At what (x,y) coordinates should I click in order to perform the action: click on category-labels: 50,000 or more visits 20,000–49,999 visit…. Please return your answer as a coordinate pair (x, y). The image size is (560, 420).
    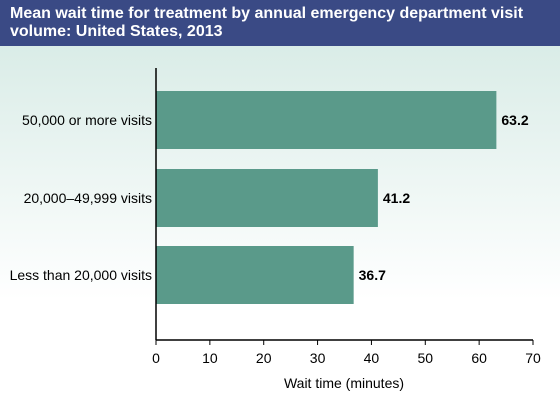
    Looking at the image, I should click on (81, 197).